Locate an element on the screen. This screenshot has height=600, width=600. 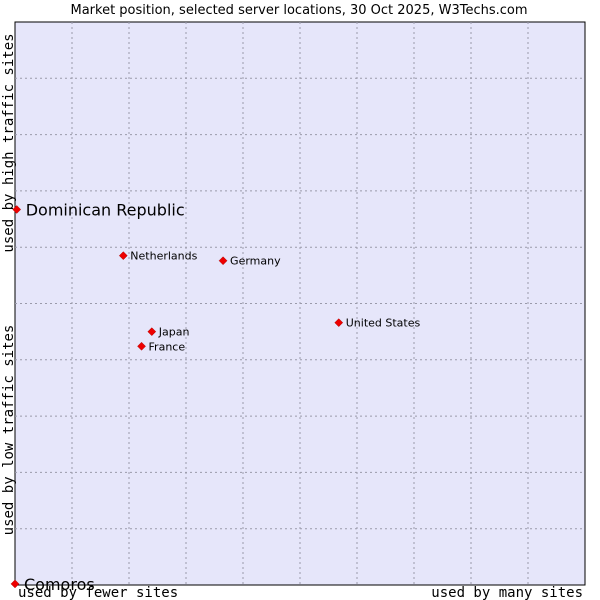
y-axis-label-top: used by high traffic sites is located at coordinates (9, 142).